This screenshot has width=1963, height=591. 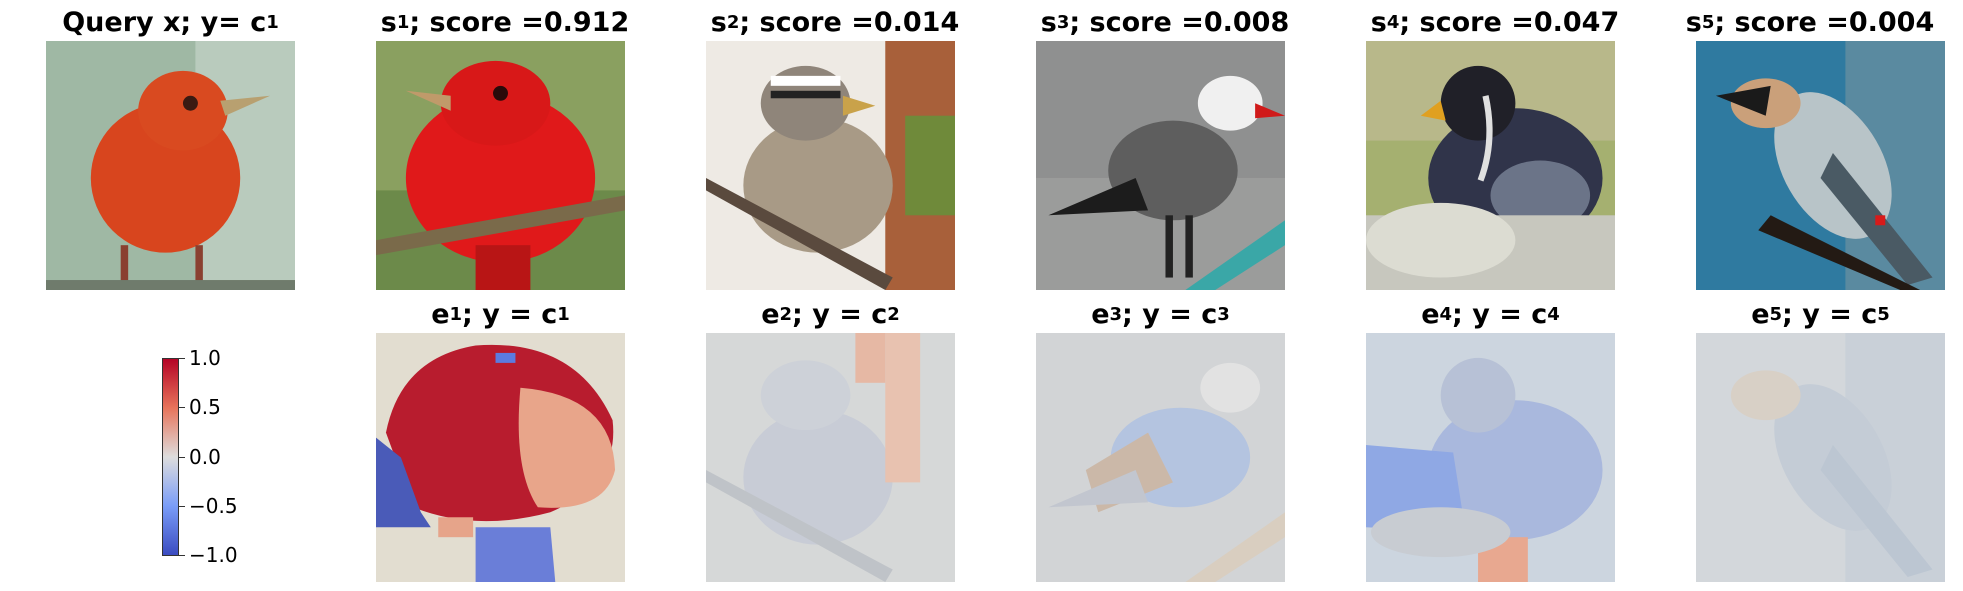 What do you see at coordinates (205, 457) in the screenshot?
I see `colorbar-label: 0.0` at bounding box center [205, 457].